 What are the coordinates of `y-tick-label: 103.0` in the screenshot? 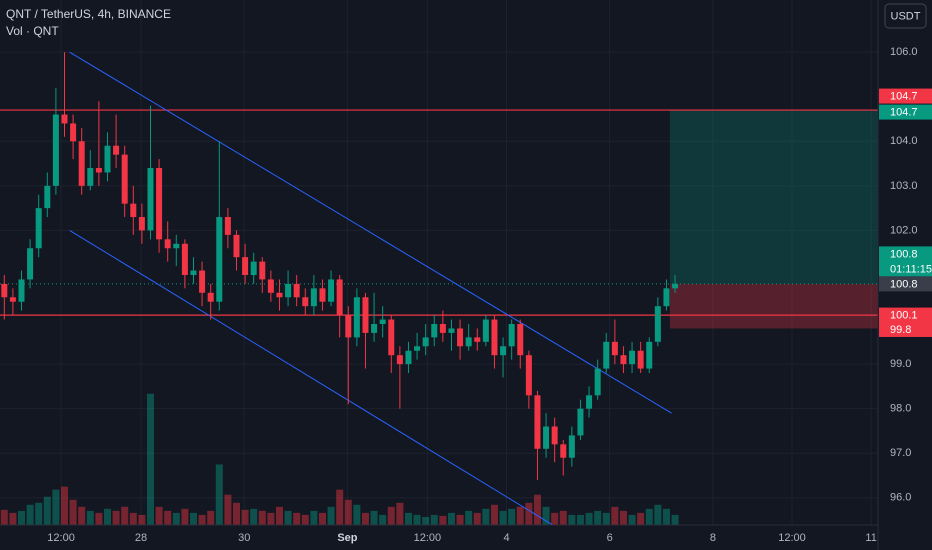 It's located at (904, 186).